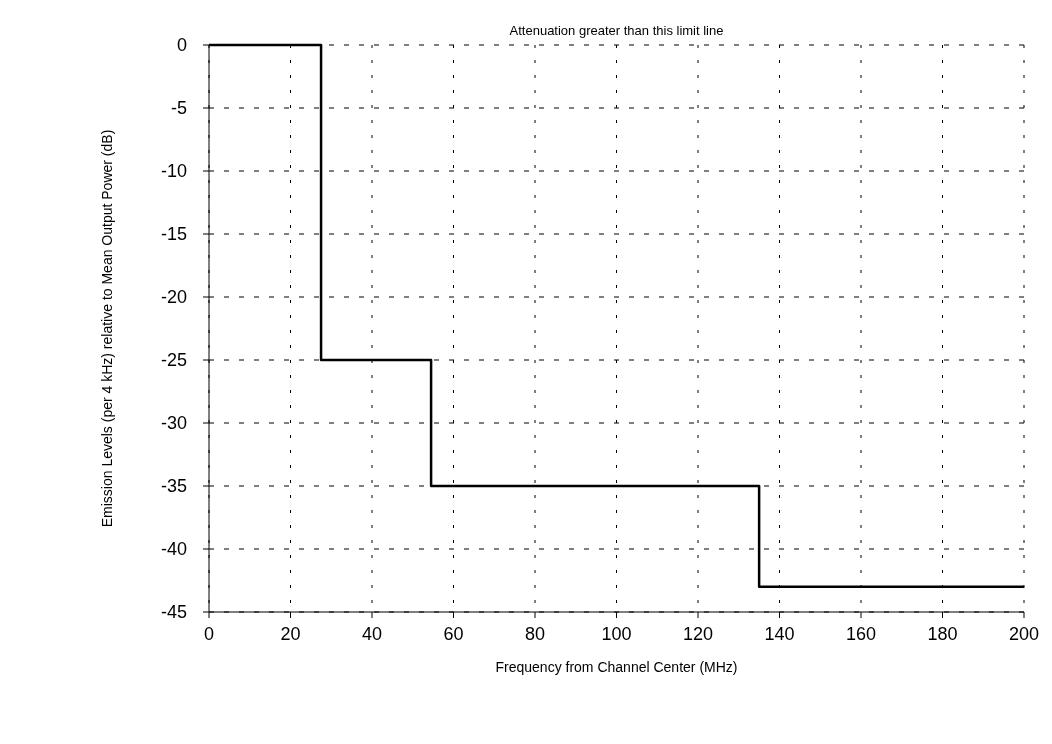  I want to click on y-tick-label: -35, so click(173, 486).